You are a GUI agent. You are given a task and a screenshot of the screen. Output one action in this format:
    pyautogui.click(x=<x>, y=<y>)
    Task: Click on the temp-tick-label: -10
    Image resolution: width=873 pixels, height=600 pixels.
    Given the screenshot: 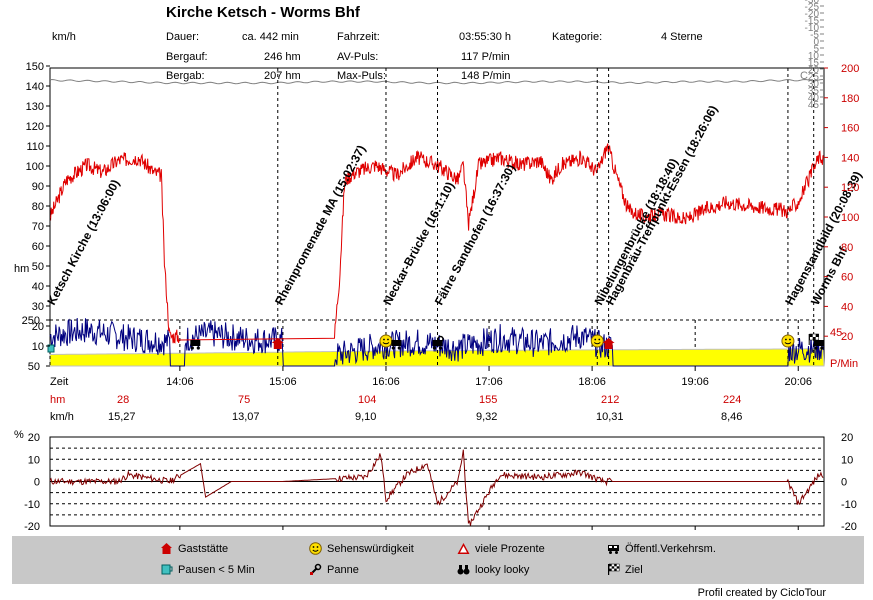 What is the action you would take?
    pyautogui.click(x=812, y=28)
    